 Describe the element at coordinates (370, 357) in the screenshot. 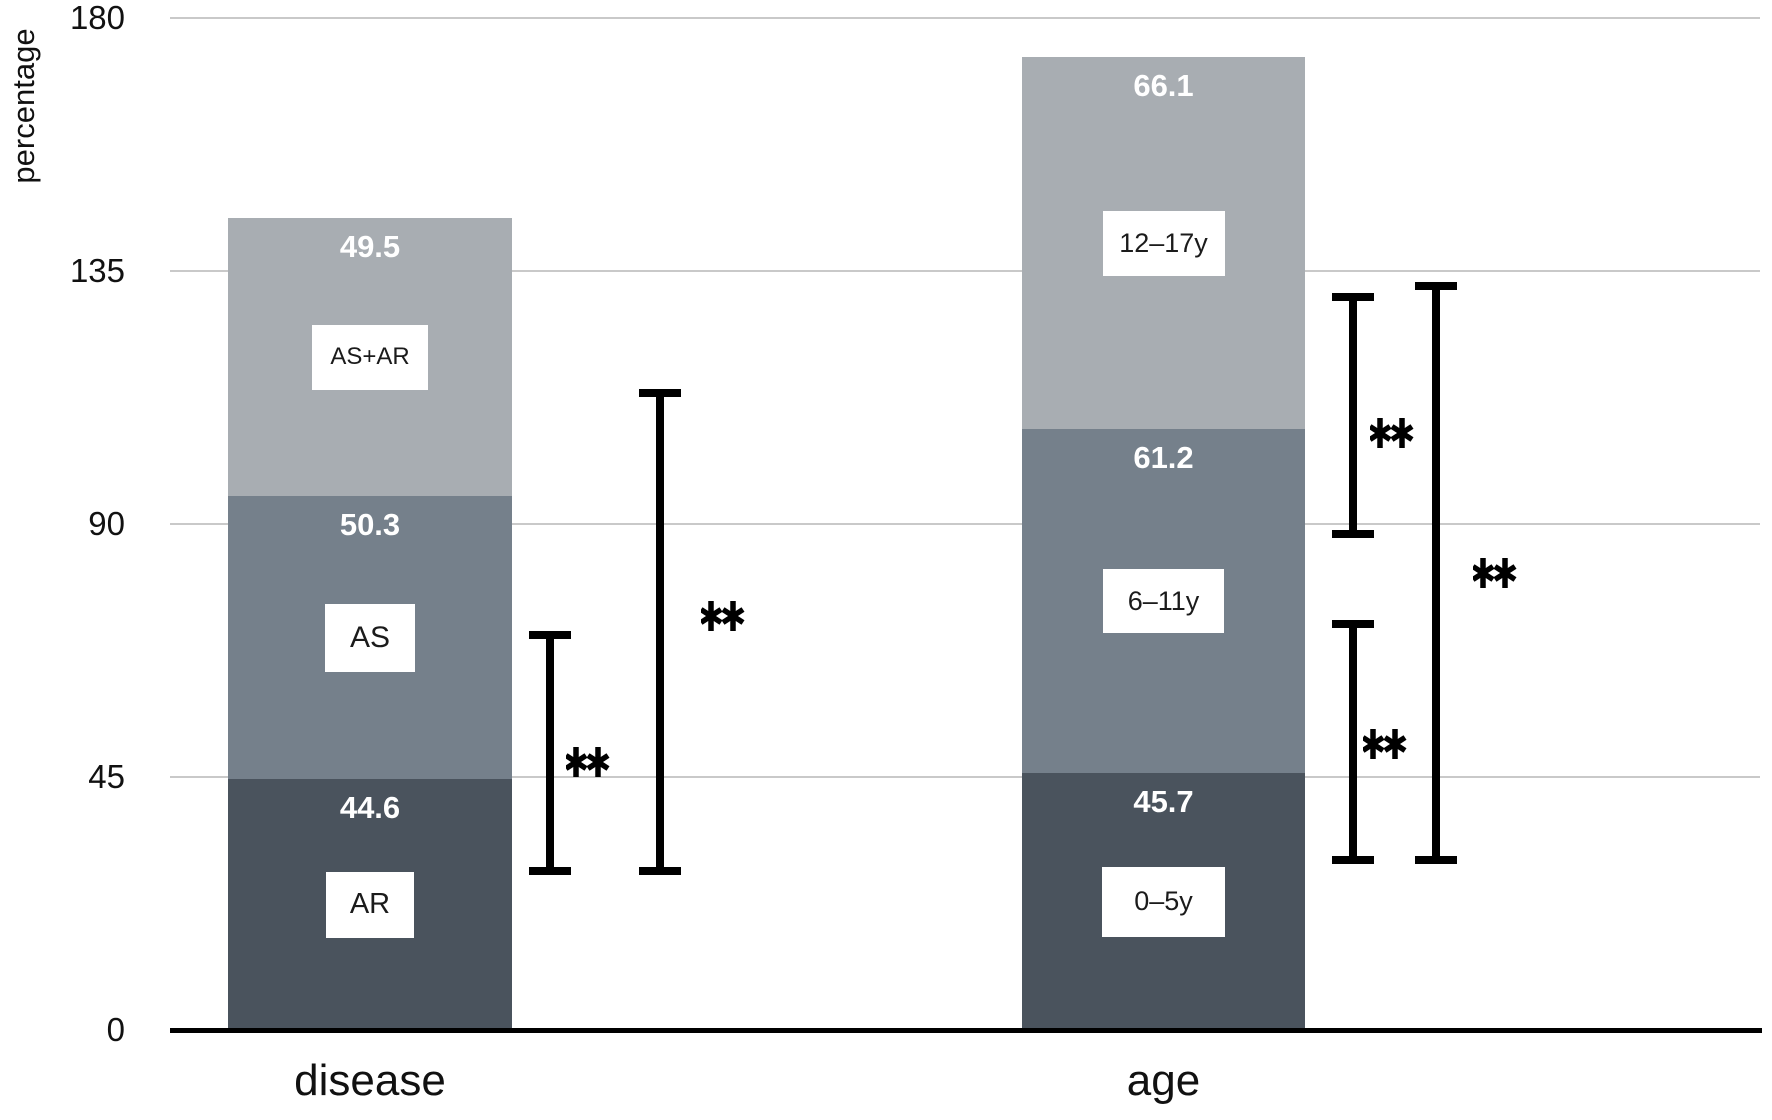

I see `segment-label: AS+AR` at that location.